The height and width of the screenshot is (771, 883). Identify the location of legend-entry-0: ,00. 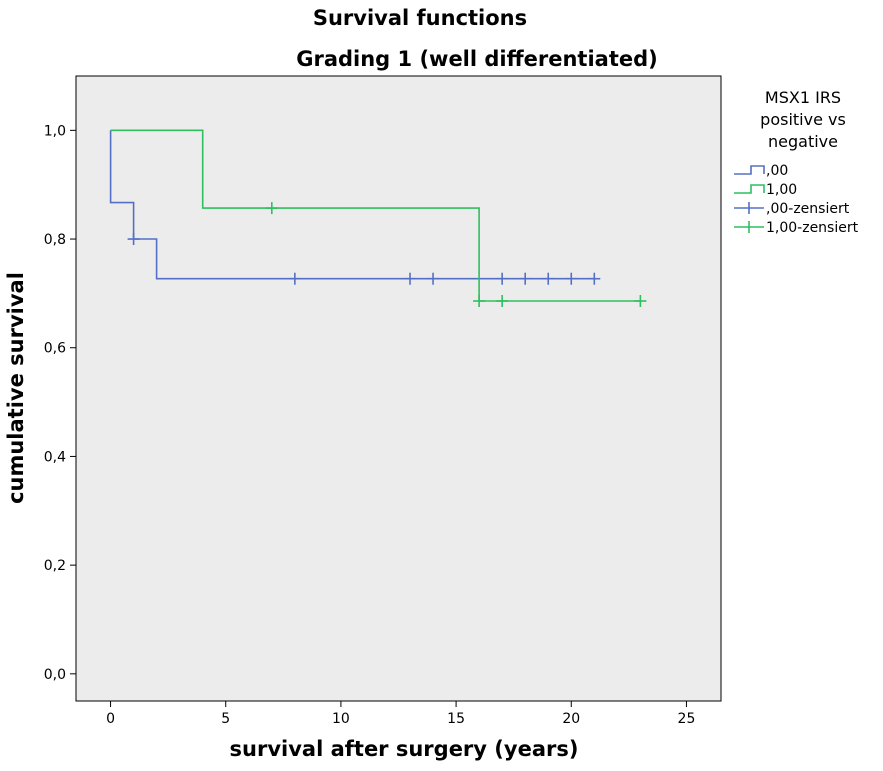
(761, 171).